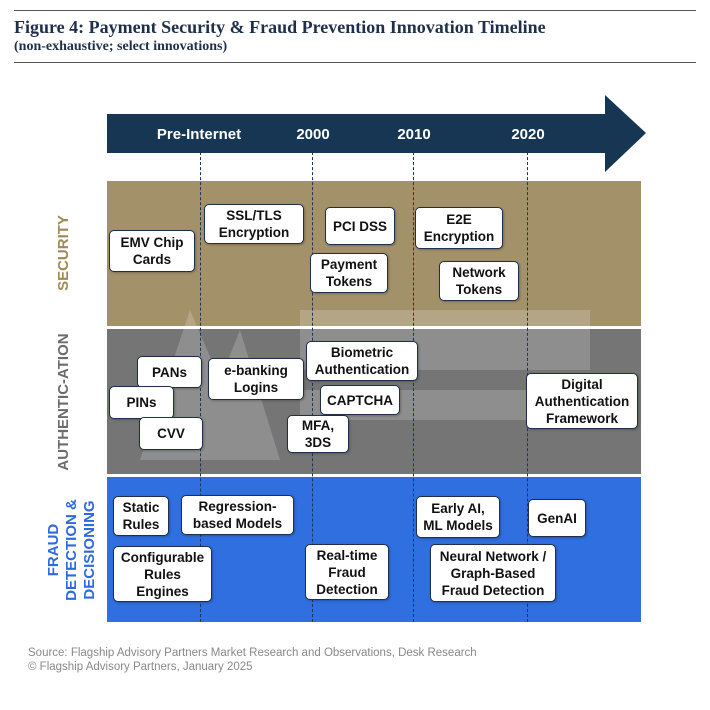  What do you see at coordinates (360, 400) in the screenshot?
I see `box-captcha: CAPTCHA` at bounding box center [360, 400].